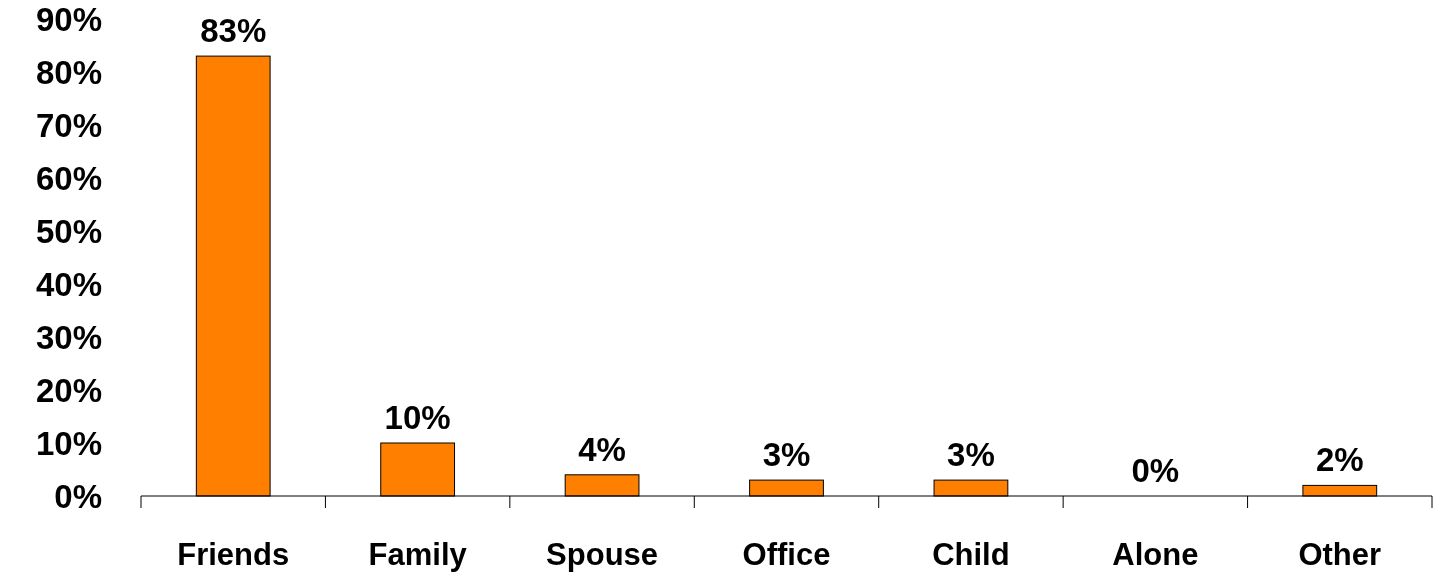 This screenshot has width=1433, height=574. Describe the element at coordinates (68, 231) in the screenshot. I see `y-tick-label: 50%` at that location.